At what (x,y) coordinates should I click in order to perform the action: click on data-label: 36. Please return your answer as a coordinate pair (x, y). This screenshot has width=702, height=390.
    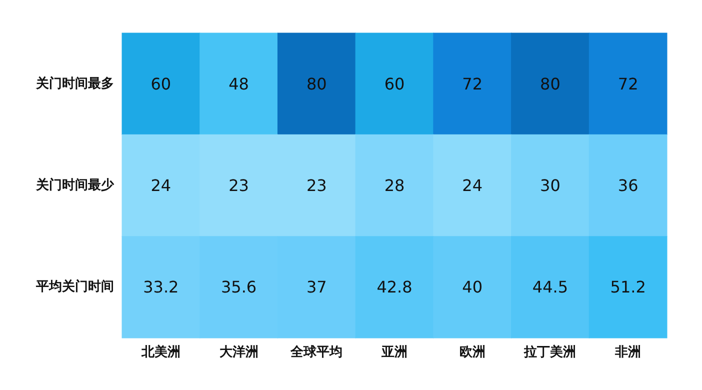
    Looking at the image, I should click on (628, 185).